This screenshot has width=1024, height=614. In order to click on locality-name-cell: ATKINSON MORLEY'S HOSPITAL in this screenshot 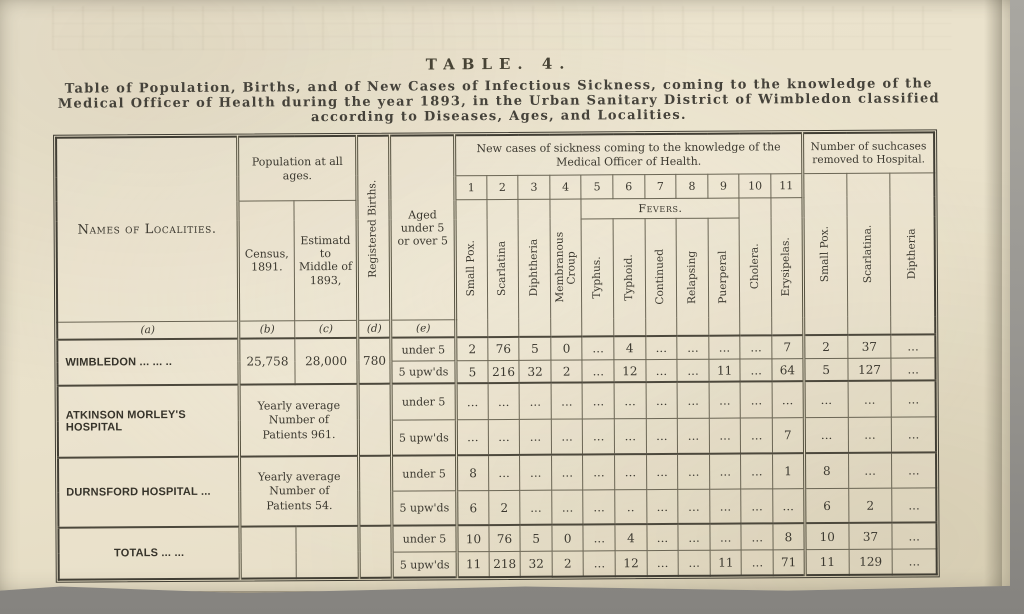, I will do `click(148, 422)`.